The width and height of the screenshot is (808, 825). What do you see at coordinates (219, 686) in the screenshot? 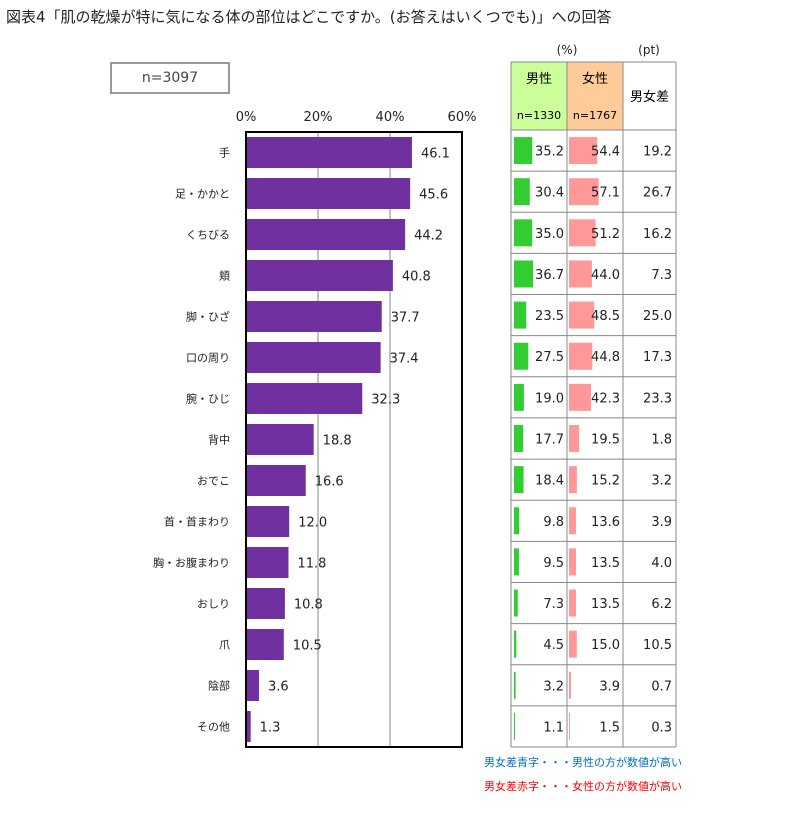
I see `category-label: 陰部` at bounding box center [219, 686].